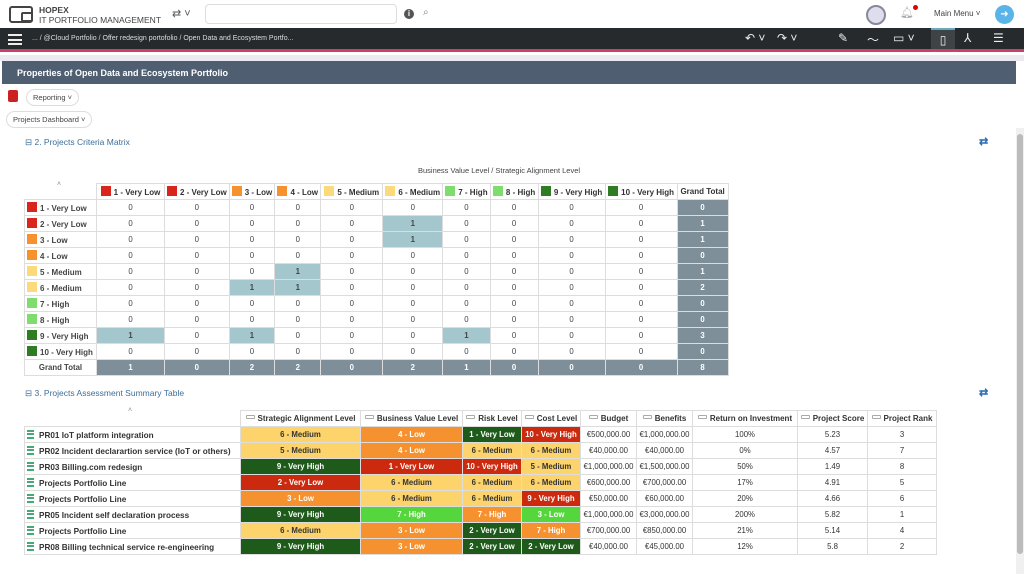  I want to click on column-header: Business Value Level, so click(411, 418).